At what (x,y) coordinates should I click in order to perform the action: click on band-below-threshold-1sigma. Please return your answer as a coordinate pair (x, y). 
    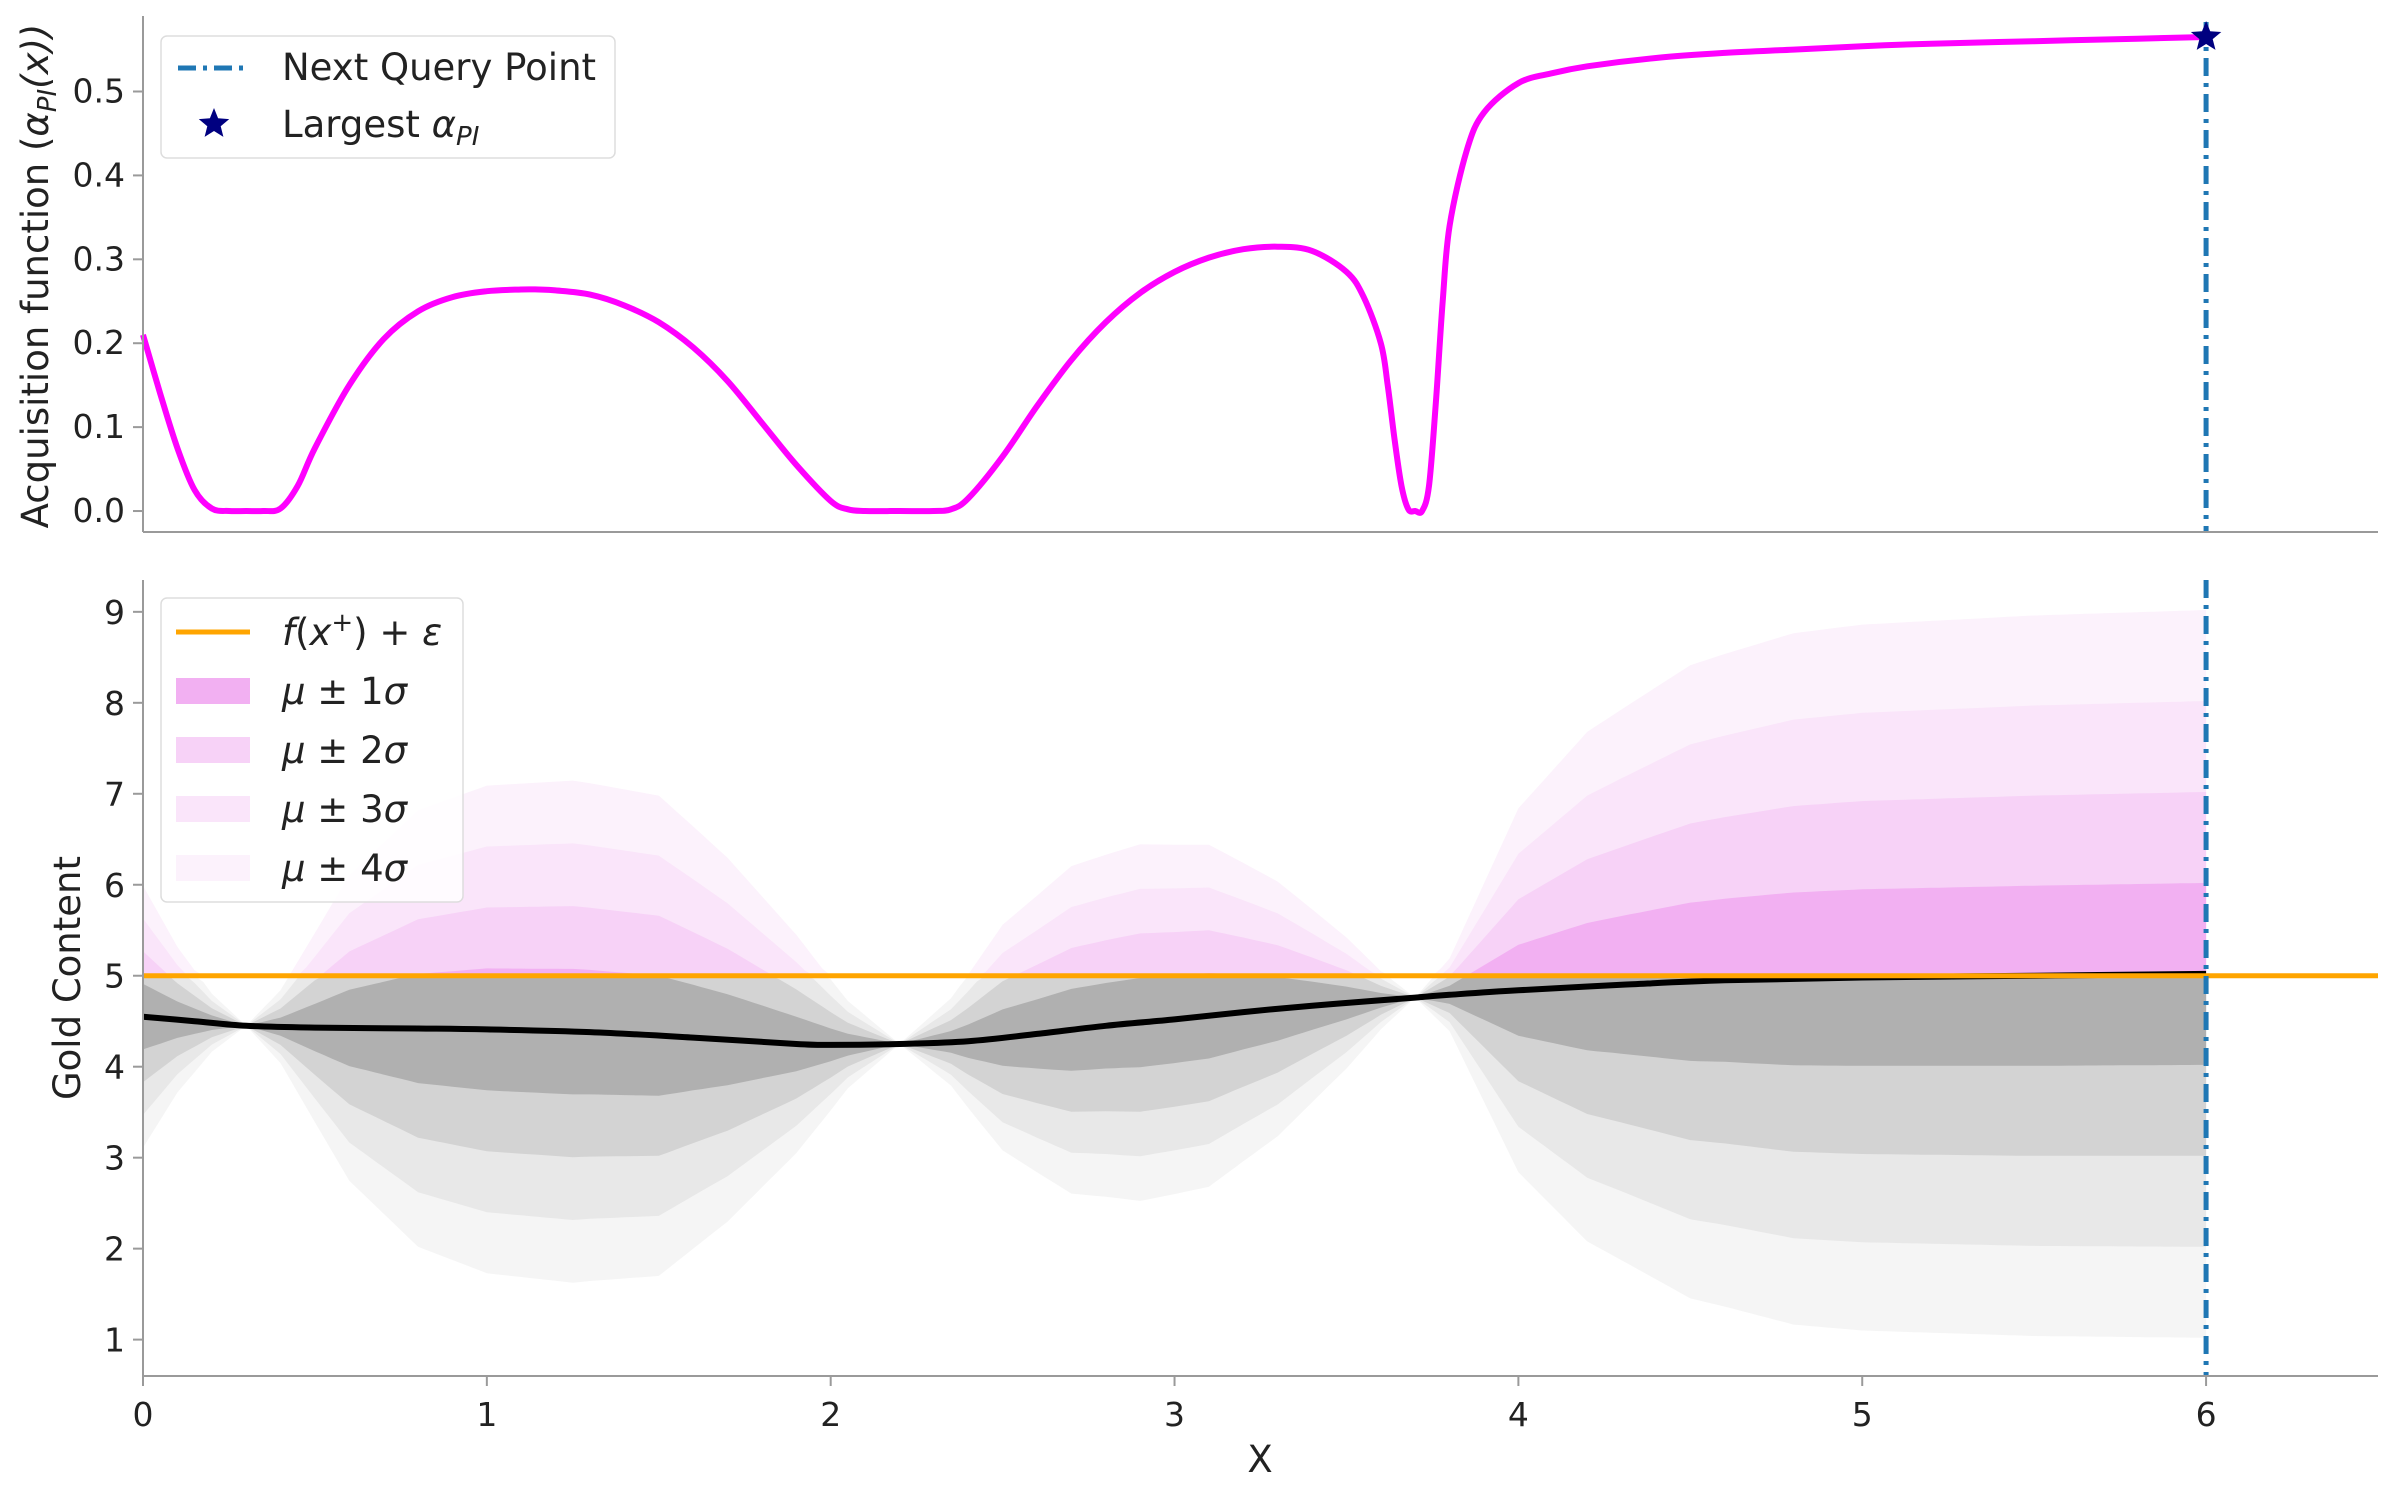
    Looking at the image, I should click on (1175, 1035).